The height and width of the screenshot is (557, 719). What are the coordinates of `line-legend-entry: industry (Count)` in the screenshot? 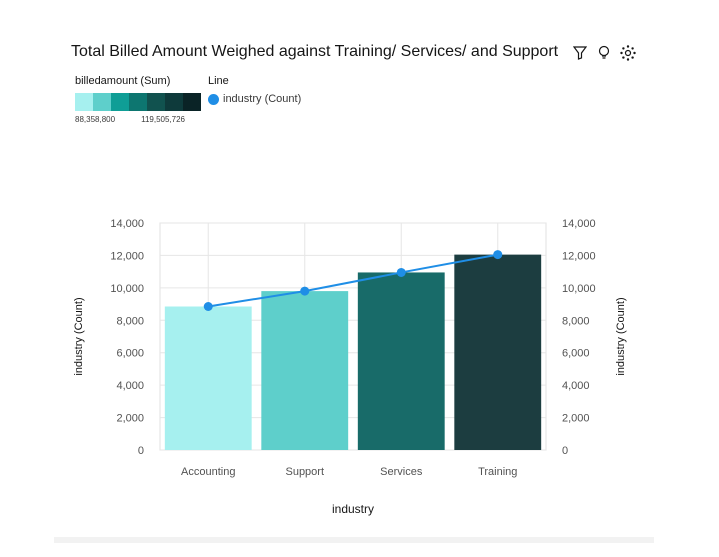 It's located at (254, 99).